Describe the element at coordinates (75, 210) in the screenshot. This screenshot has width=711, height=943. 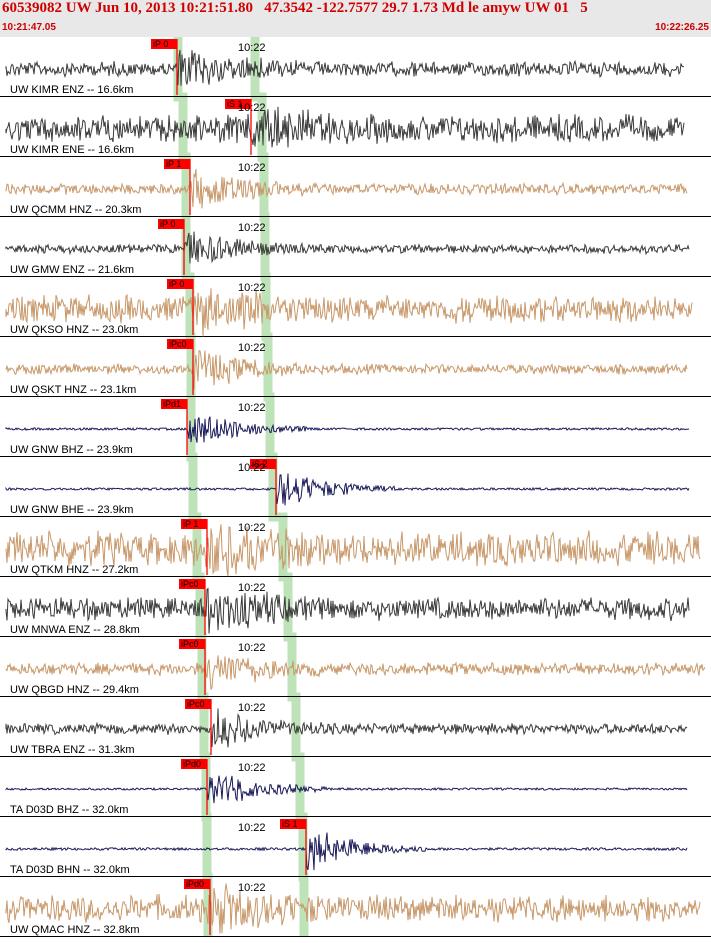
I see `station-label: UW QCMM HNZ -- 20.3km` at that location.